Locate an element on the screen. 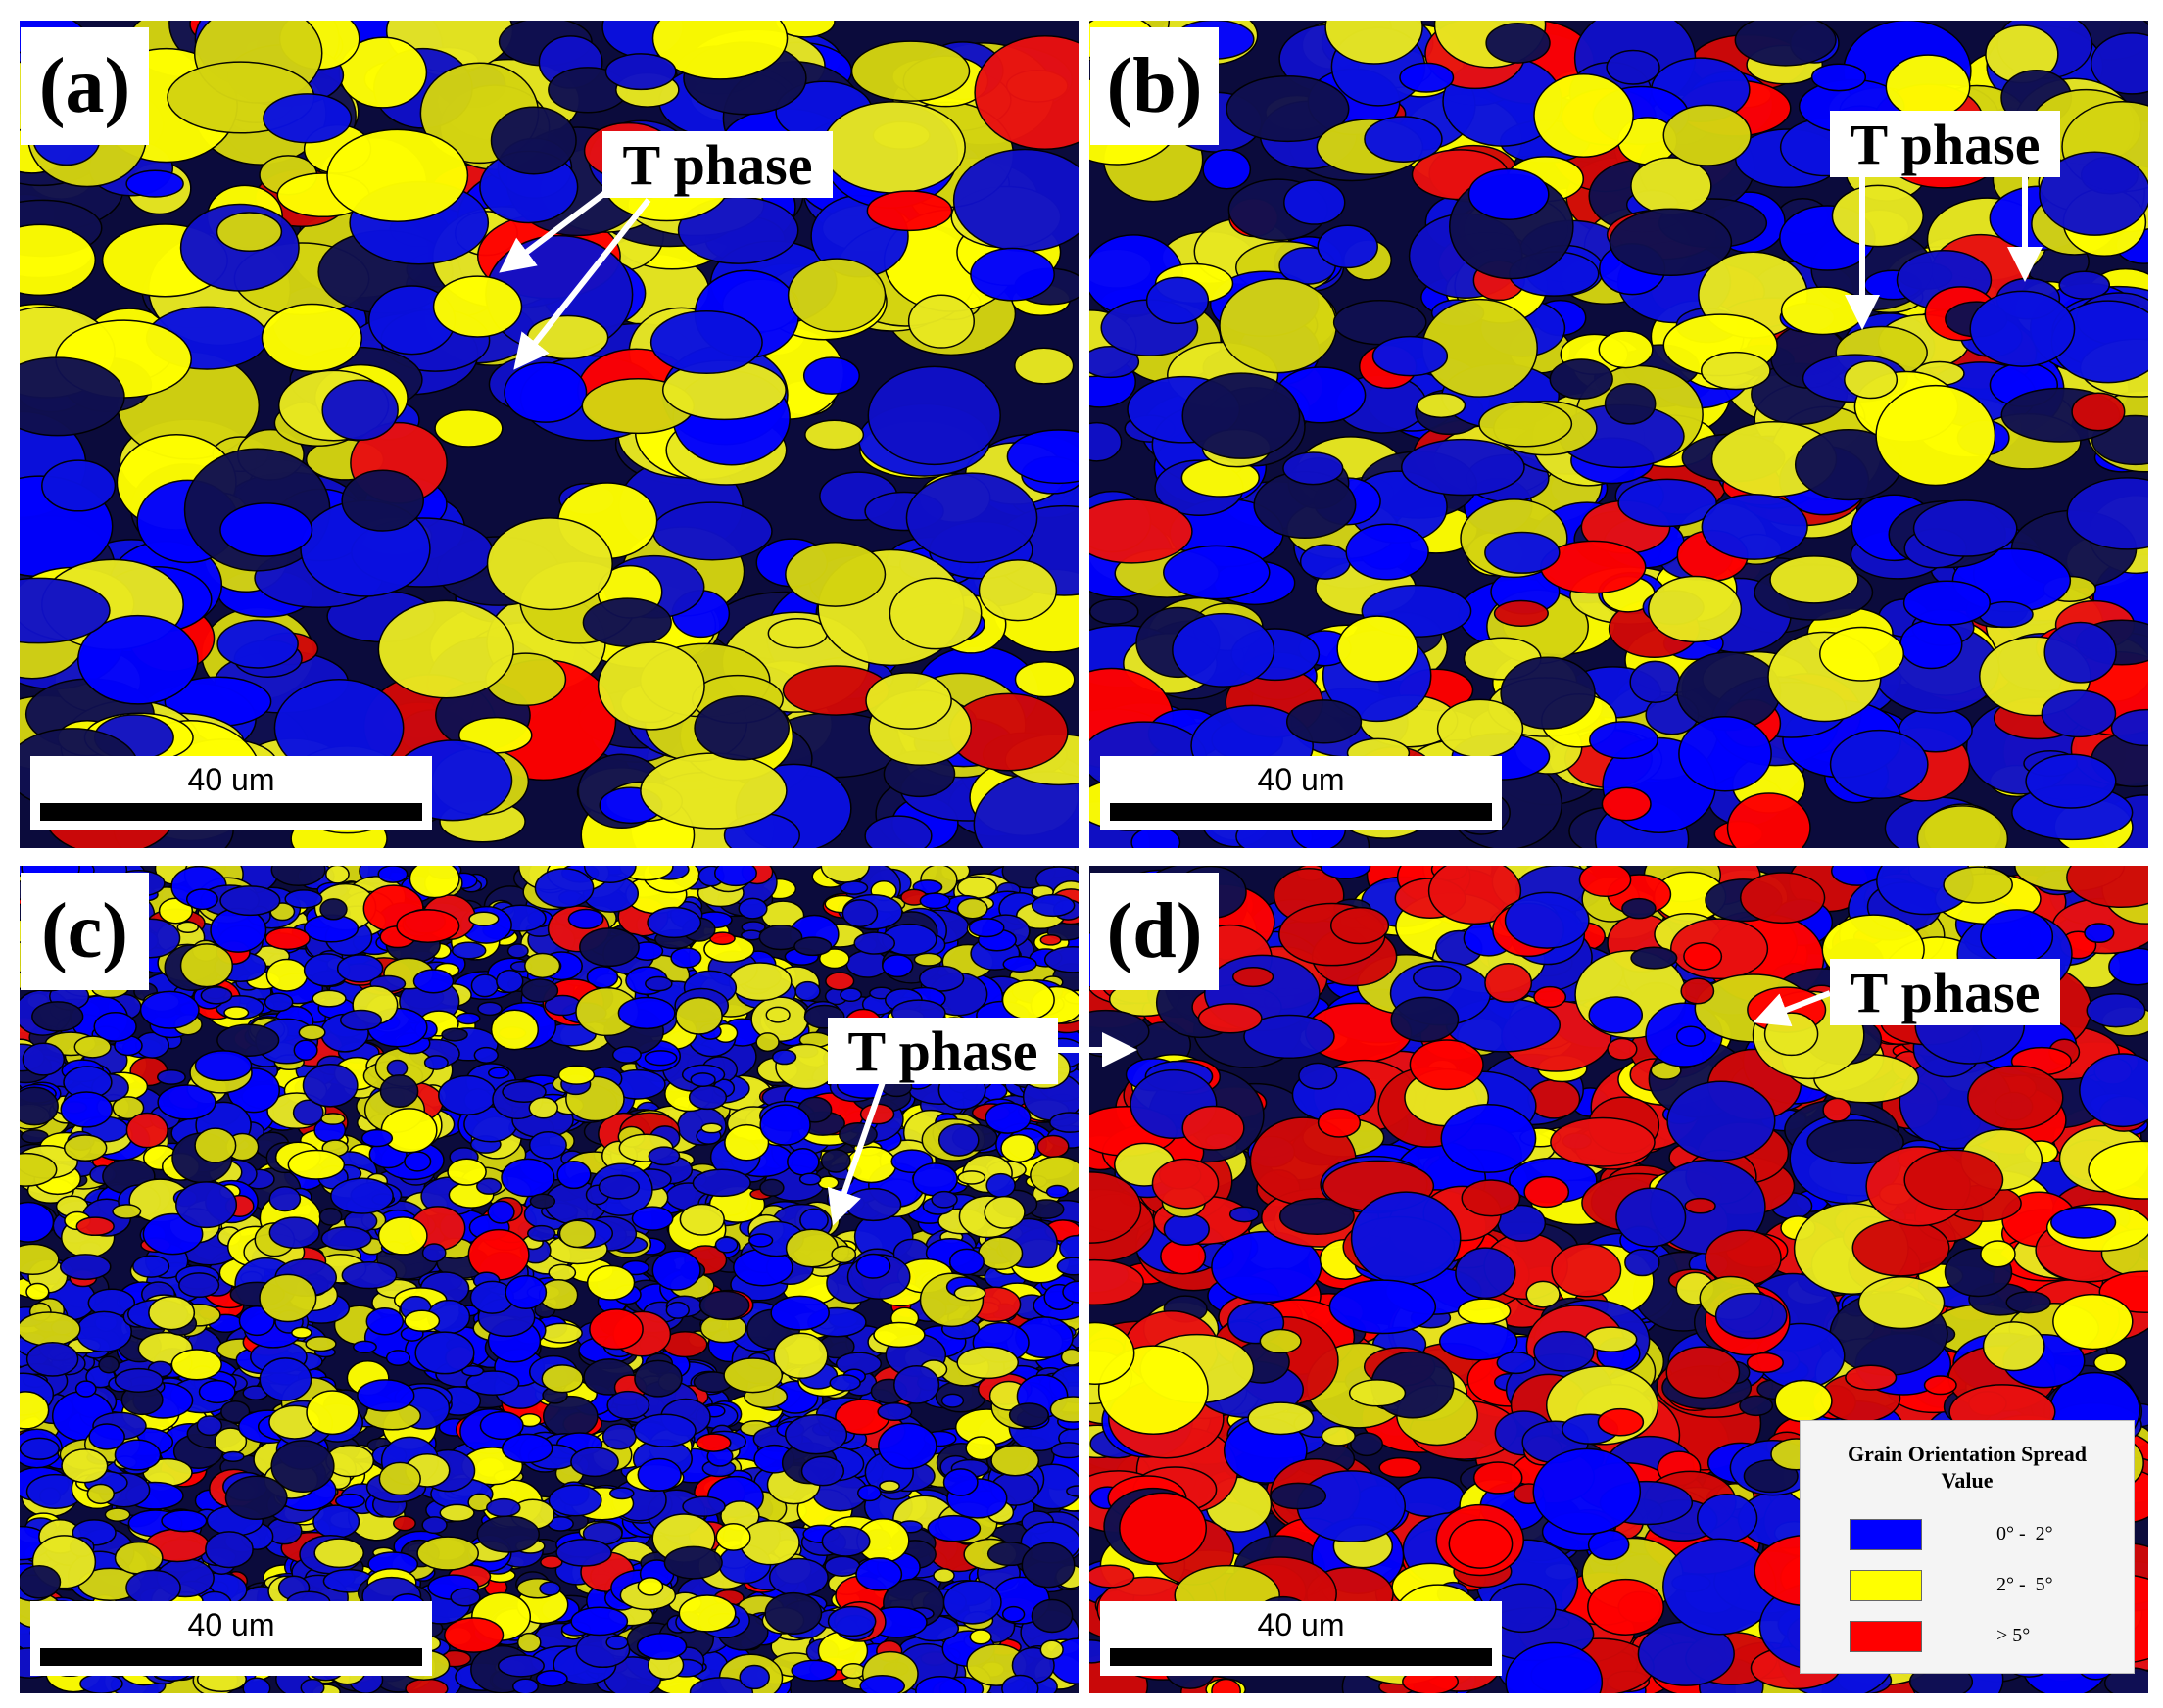  scale-bar-line is located at coordinates (1301, 1657).